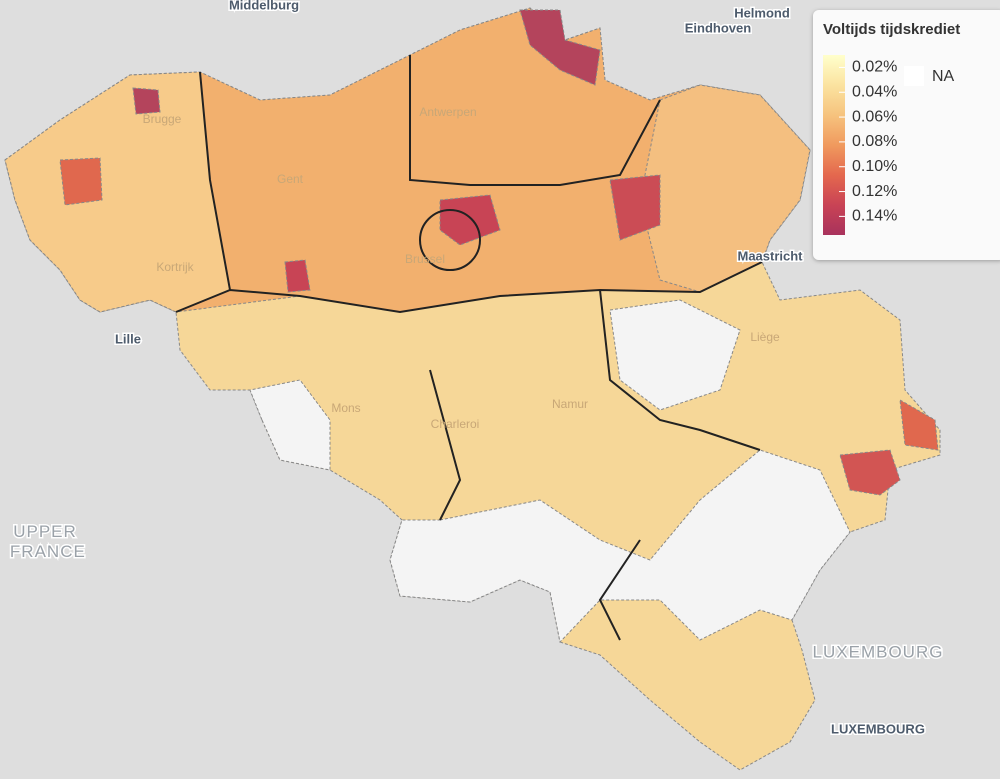 This screenshot has width=1000, height=779. Describe the element at coordinates (914, 76) in the screenshot. I see `na-swatch` at that location.